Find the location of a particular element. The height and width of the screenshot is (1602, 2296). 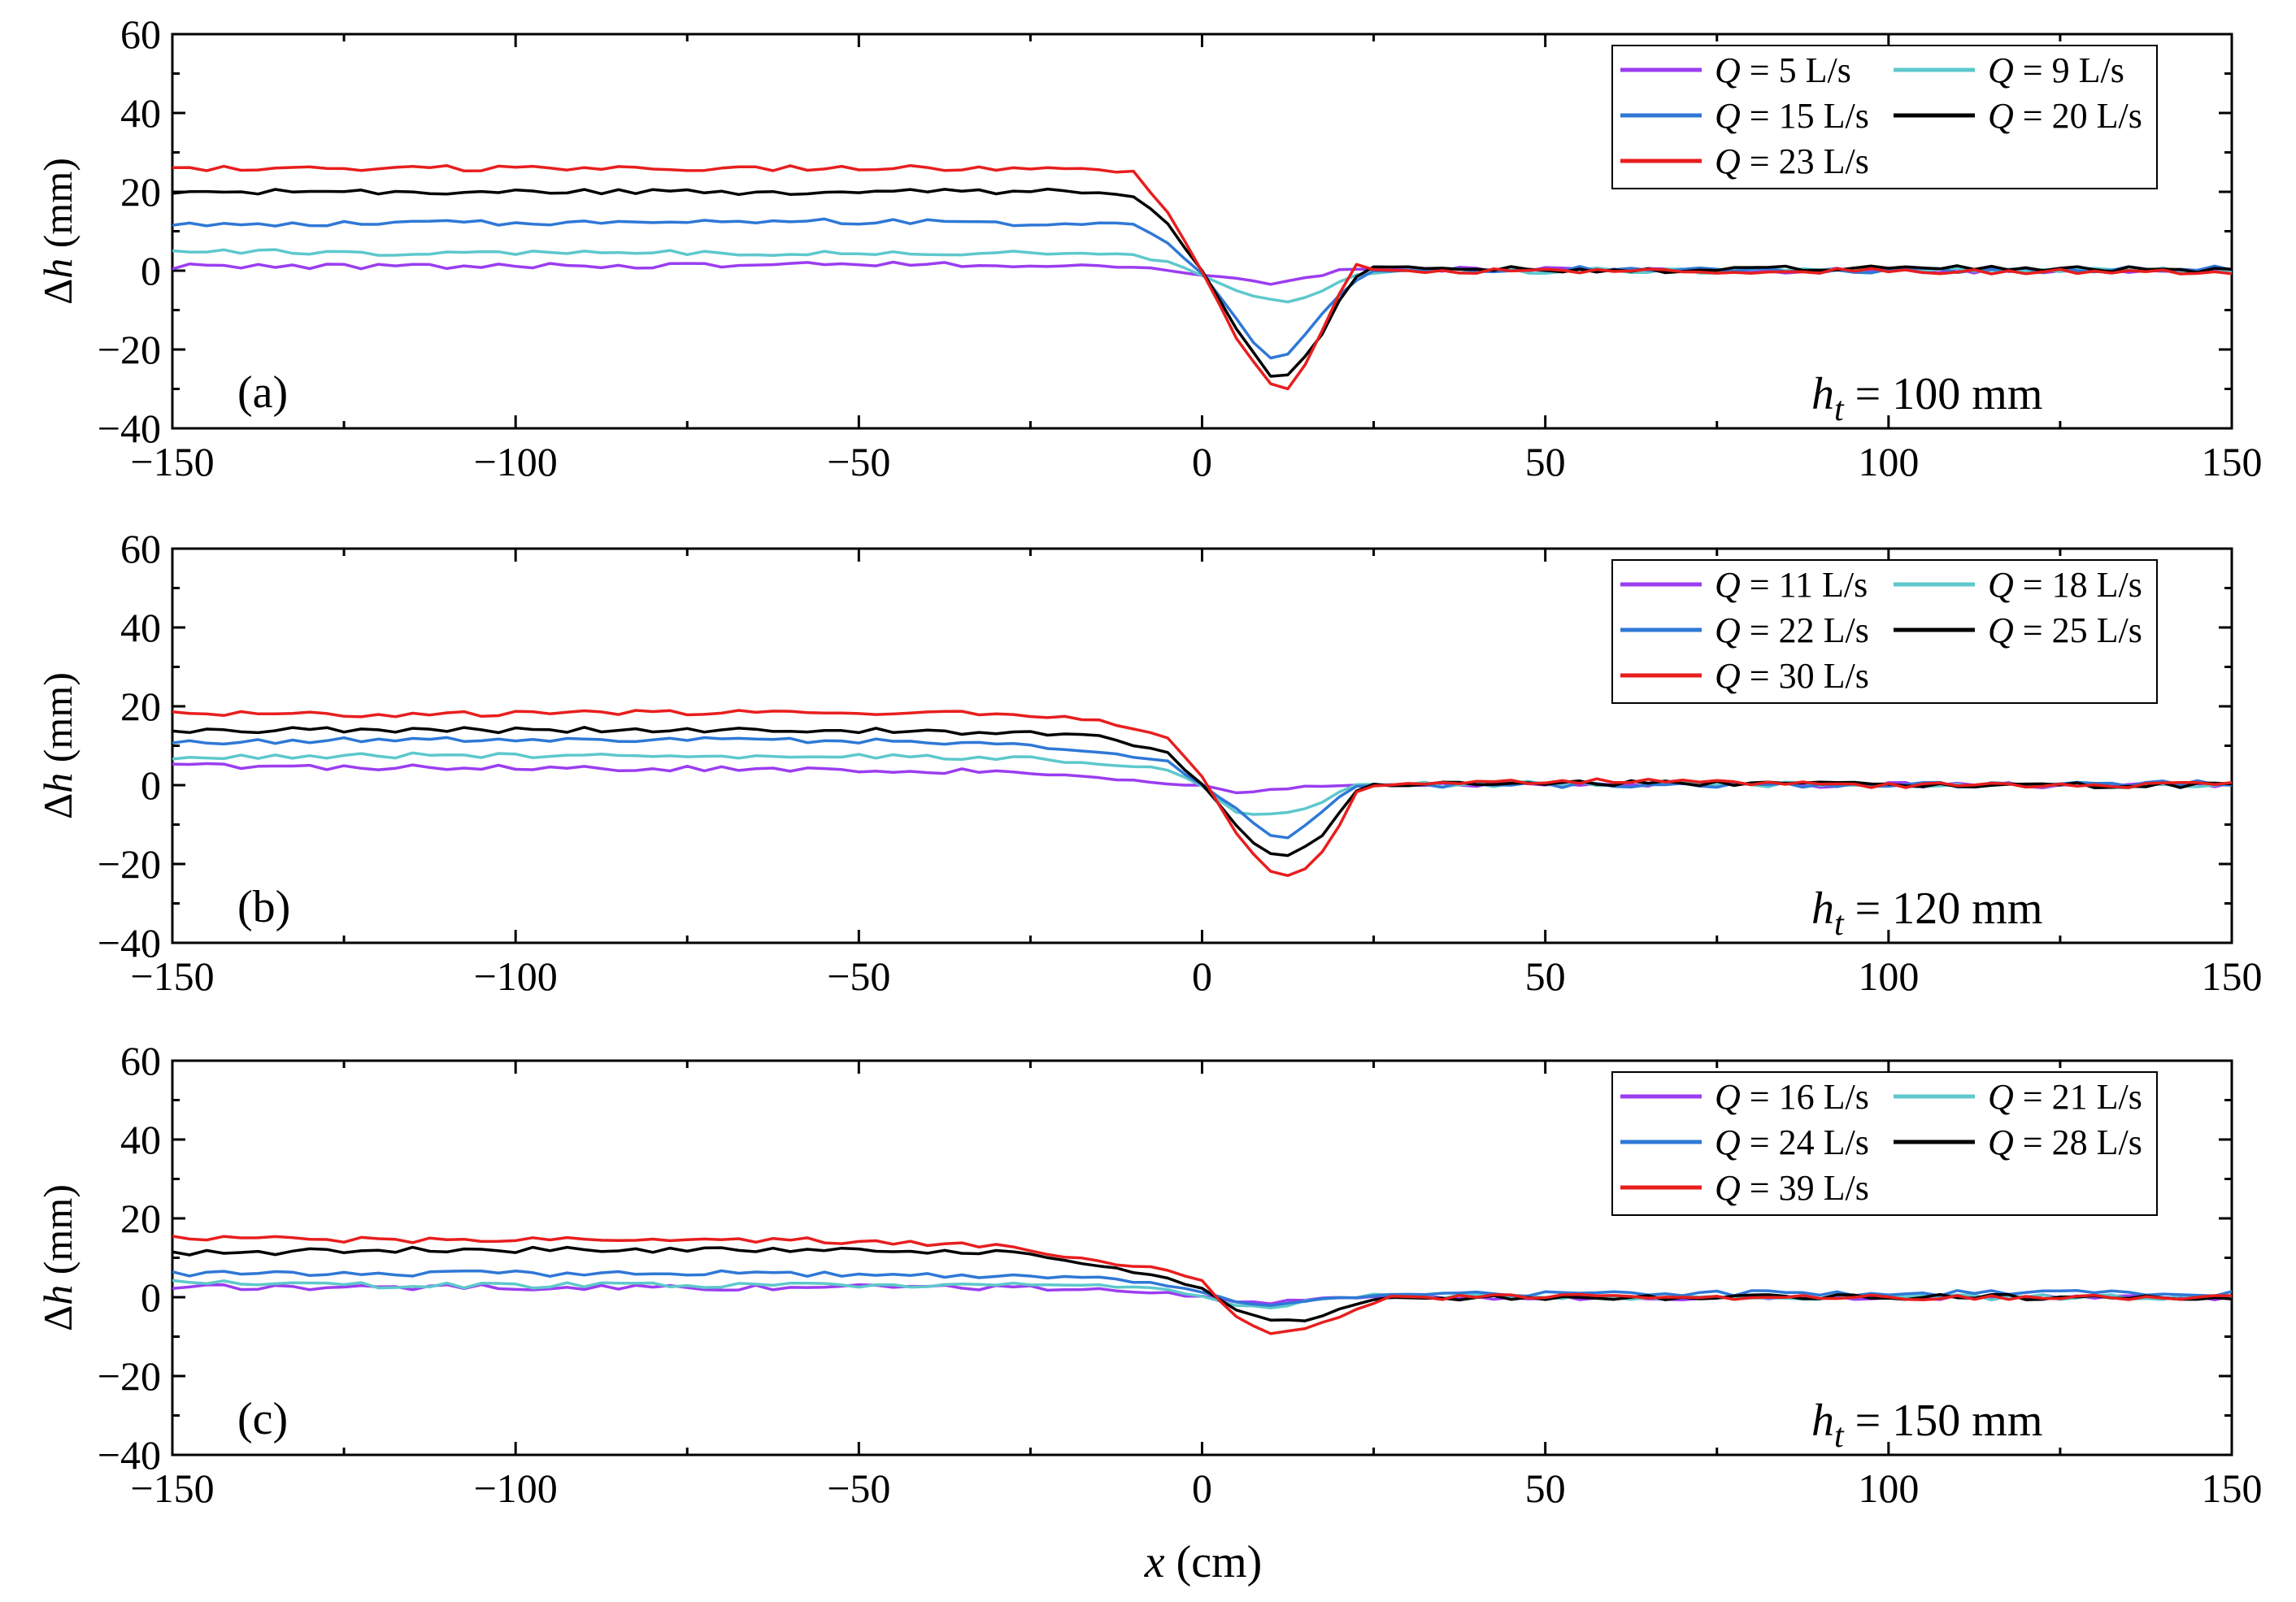

legend-q-value: = 11 L/s is located at coordinates (1805, 585).